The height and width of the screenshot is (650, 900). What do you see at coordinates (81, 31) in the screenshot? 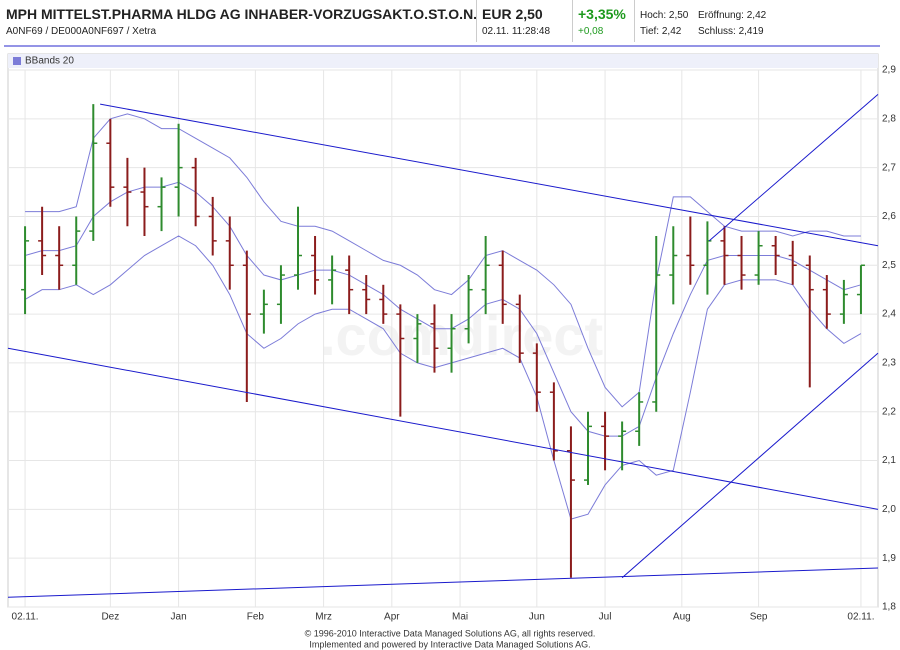
I see `subtitle: A0NF69 / DE000A0NF697 / Xetra` at bounding box center [81, 31].